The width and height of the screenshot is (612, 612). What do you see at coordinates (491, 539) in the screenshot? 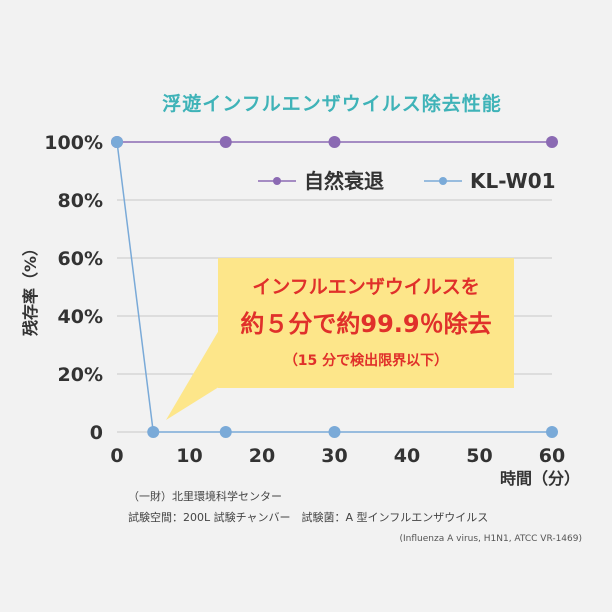
I see `note-strain: (Influenza A virus, H1N1, ATCC VR-1469)` at bounding box center [491, 539].